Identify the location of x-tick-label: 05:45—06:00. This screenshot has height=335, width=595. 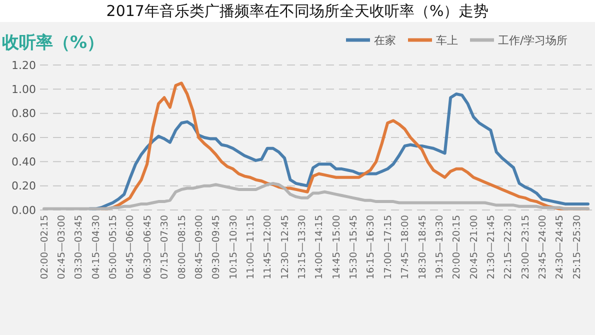
(130, 247).